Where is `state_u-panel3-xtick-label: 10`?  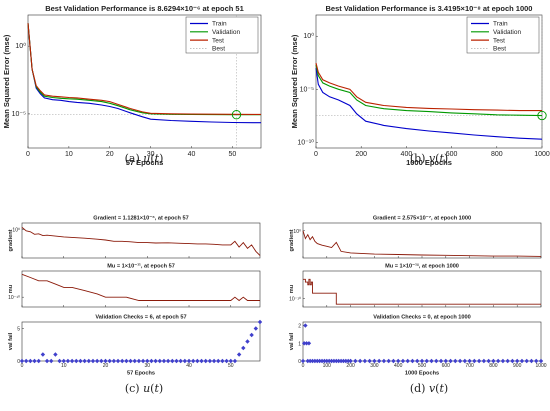
state_u-panel3-xtick-label: 10 is located at coordinates (64, 366).